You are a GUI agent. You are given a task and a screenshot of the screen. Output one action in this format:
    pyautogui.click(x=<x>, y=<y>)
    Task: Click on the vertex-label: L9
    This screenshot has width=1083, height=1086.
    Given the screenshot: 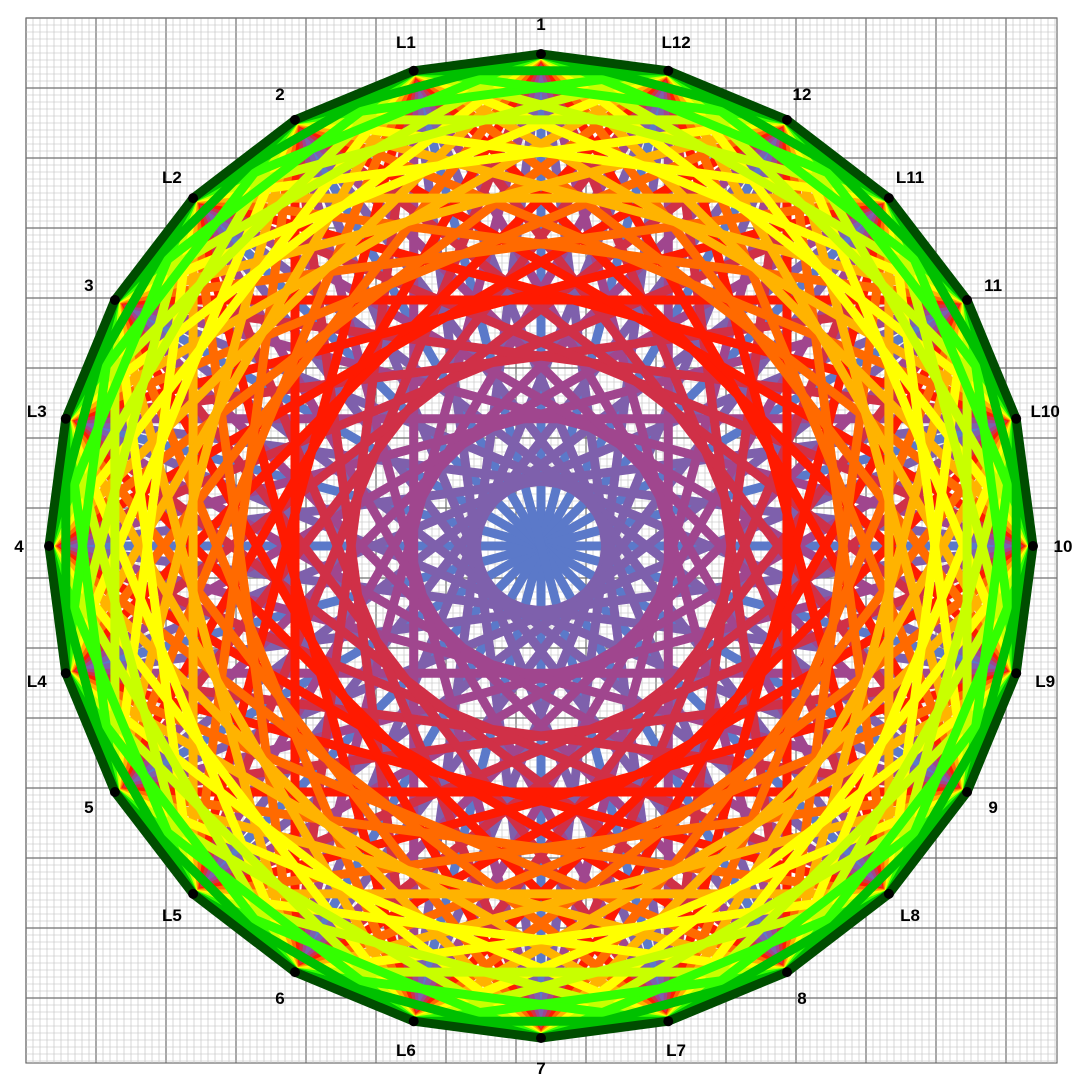 What is the action you would take?
    pyautogui.click(x=1045, y=681)
    